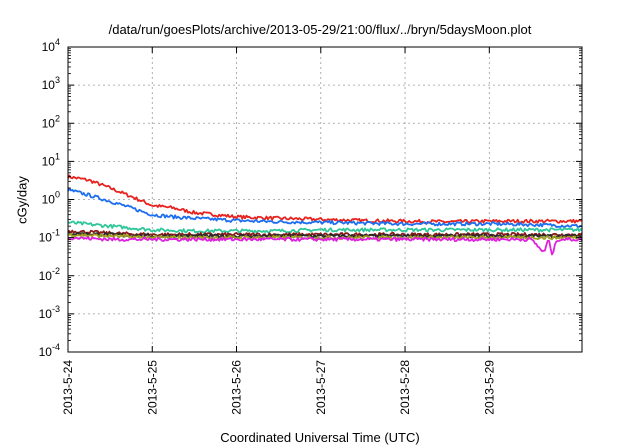  Describe the element at coordinates (405, 387) in the screenshot. I see `x-tick-label: 2013-5-28` at that location.